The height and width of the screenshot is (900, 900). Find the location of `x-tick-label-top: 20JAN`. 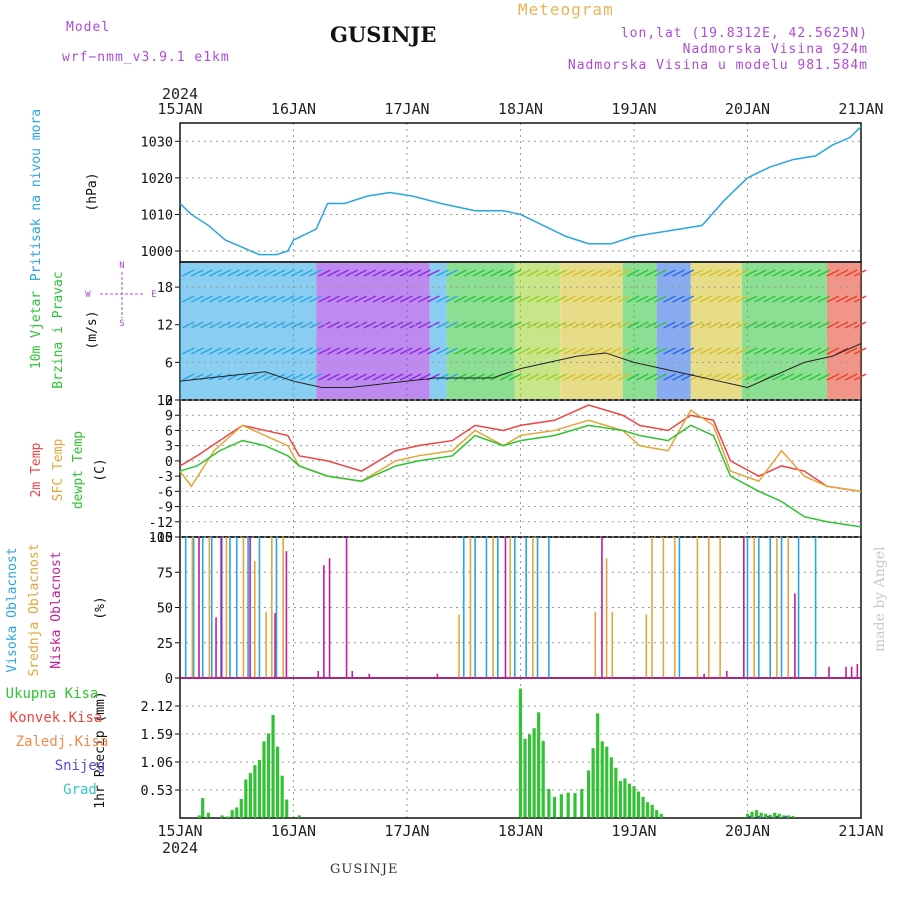

x-tick-label-top: 20JAN is located at coordinates (747, 109).